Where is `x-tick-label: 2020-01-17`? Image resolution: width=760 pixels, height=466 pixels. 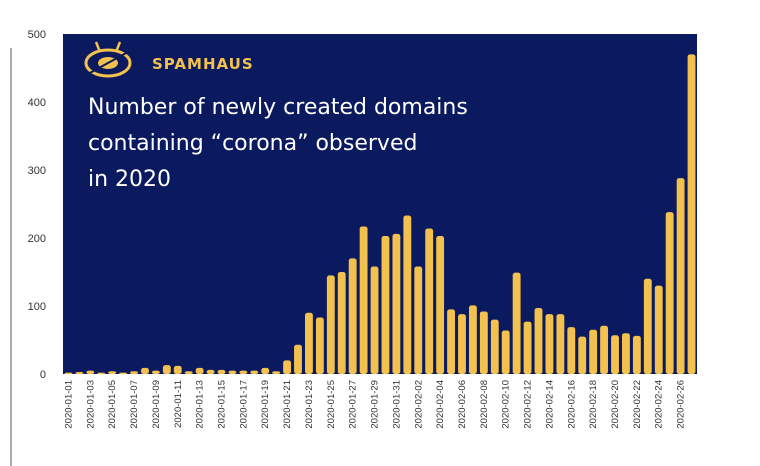 x-tick-label: 2020-01-17 is located at coordinates (243, 404).